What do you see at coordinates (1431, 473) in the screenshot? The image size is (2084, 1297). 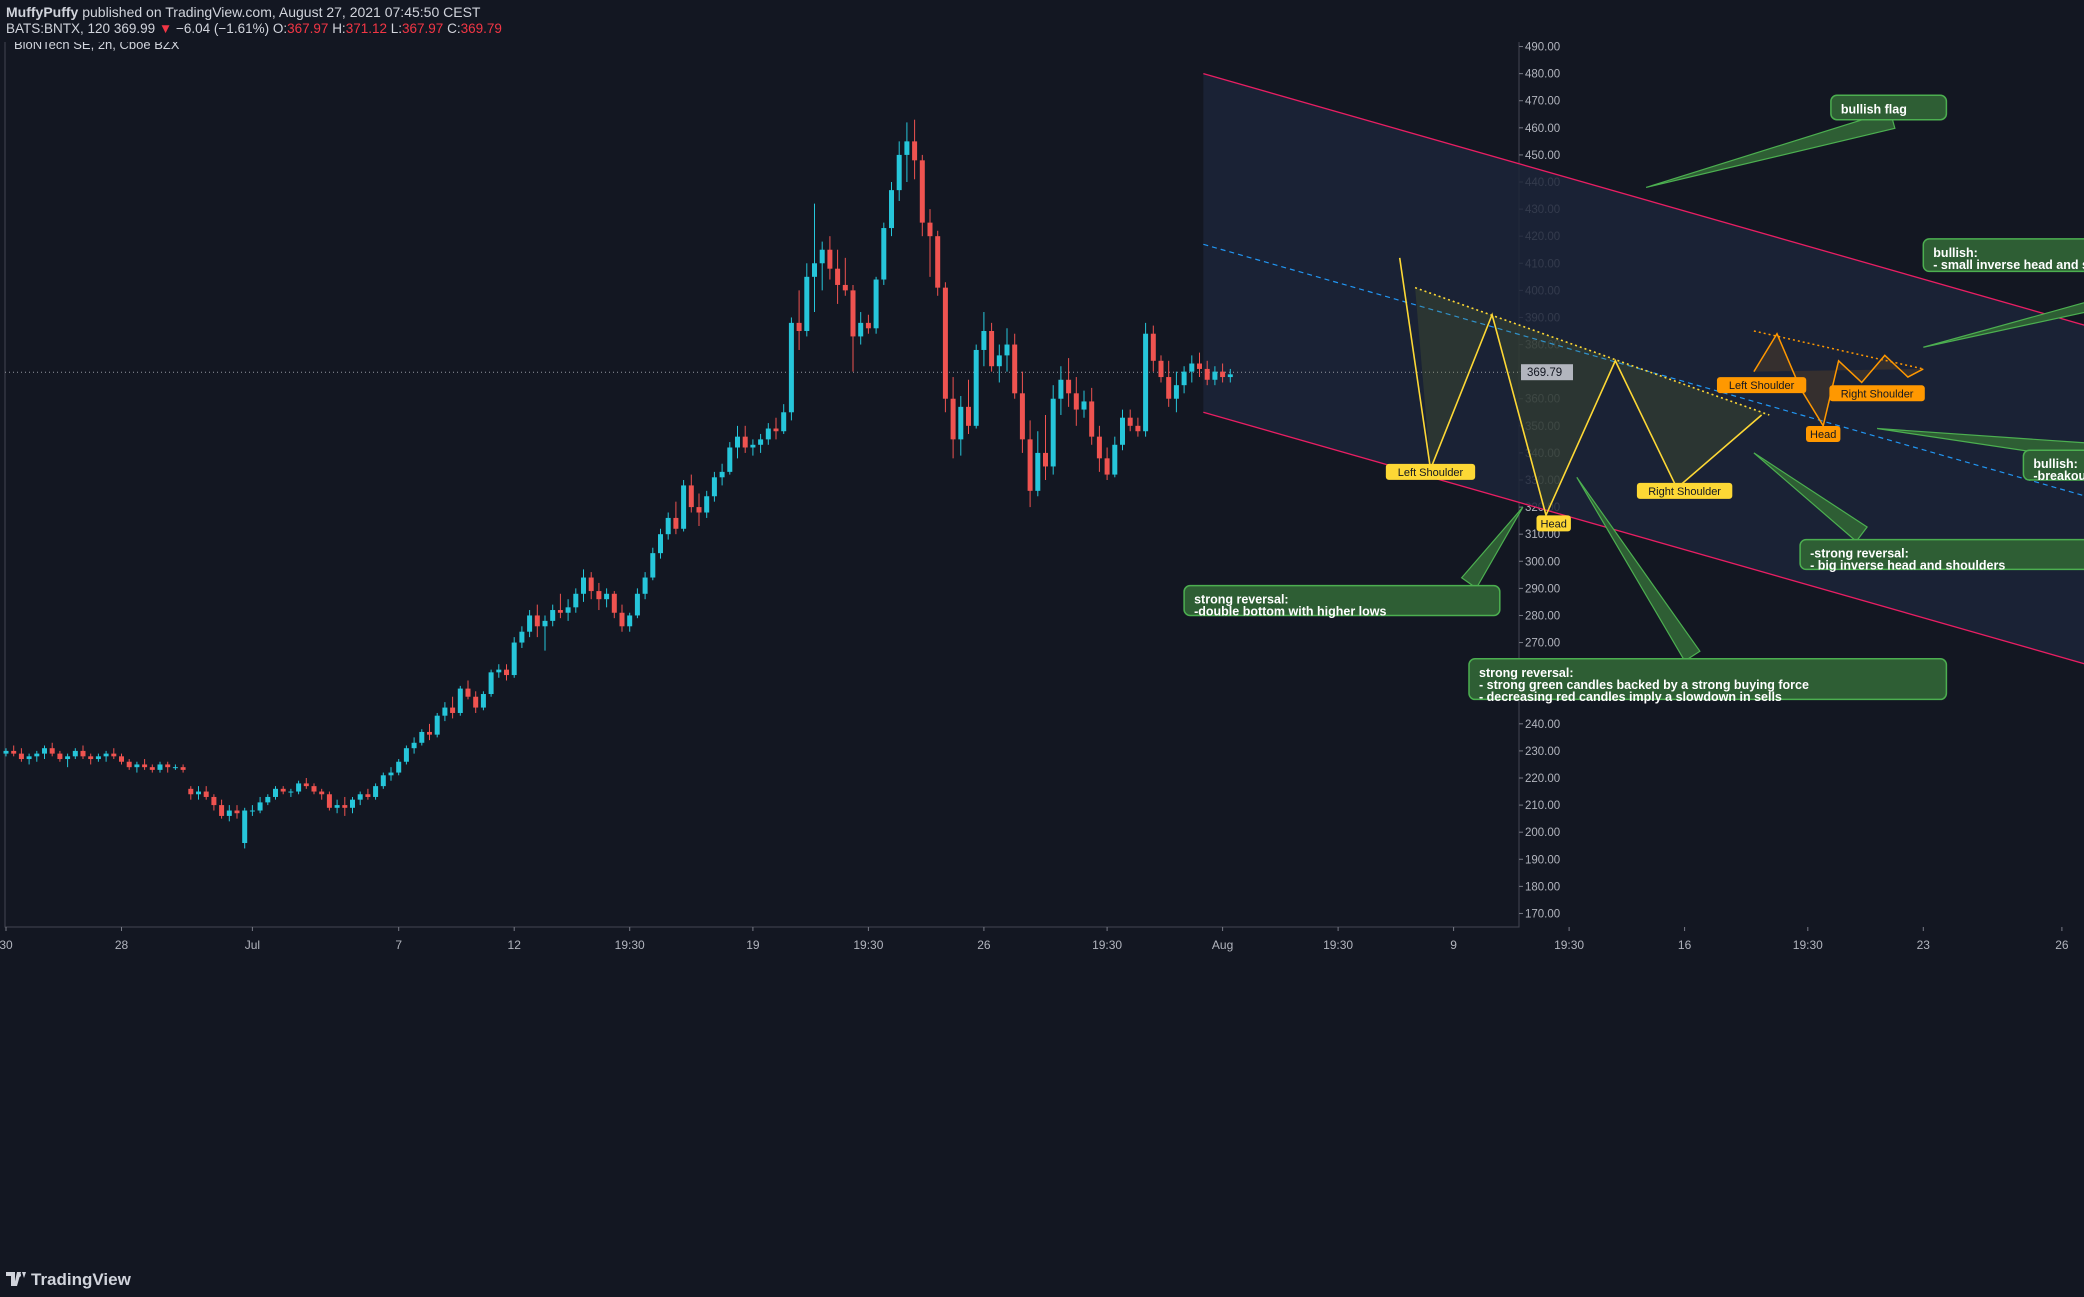 I see `pattern-label-text: Left Shoulder` at bounding box center [1431, 473].